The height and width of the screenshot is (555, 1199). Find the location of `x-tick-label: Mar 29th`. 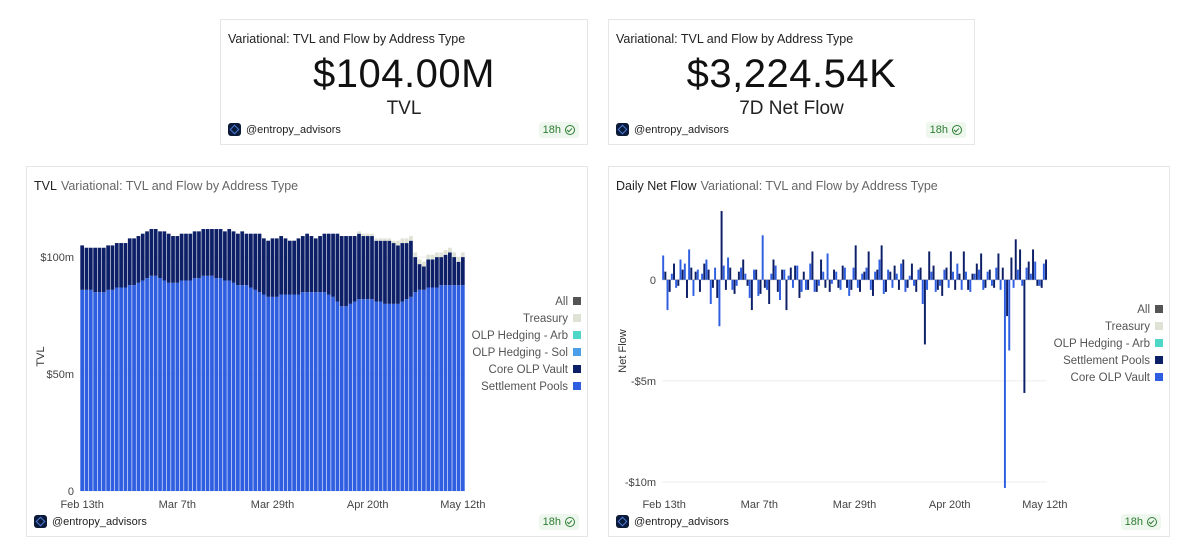

x-tick-label: Mar 29th is located at coordinates (272, 505).